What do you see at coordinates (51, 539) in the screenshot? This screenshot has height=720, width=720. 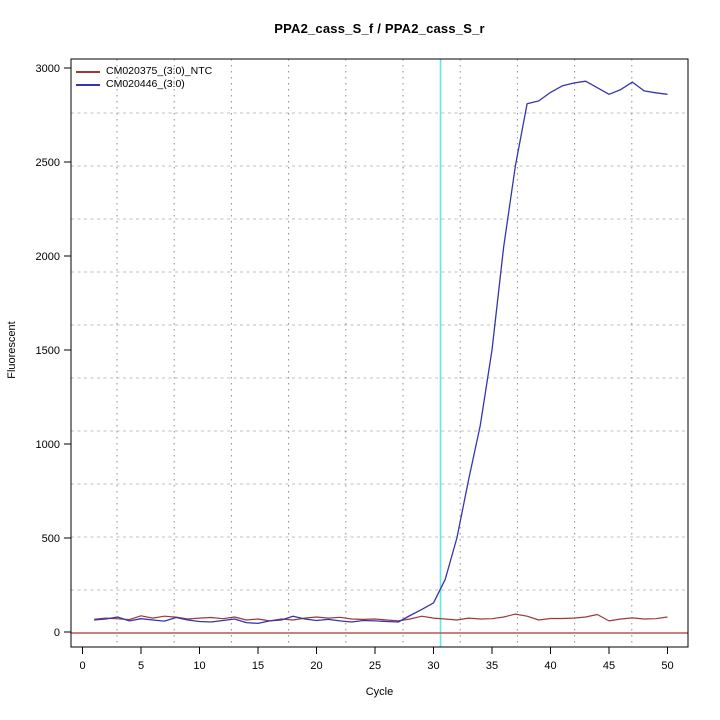 I see `y-tick-label: 500` at bounding box center [51, 539].